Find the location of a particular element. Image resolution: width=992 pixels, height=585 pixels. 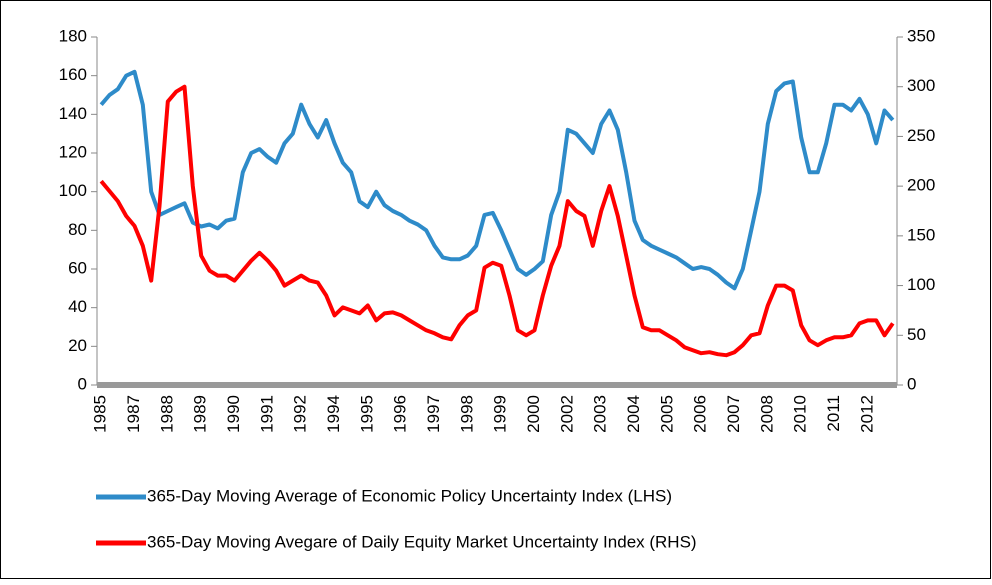

x-tick-label: 2003 is located at coordinates (600, 414).